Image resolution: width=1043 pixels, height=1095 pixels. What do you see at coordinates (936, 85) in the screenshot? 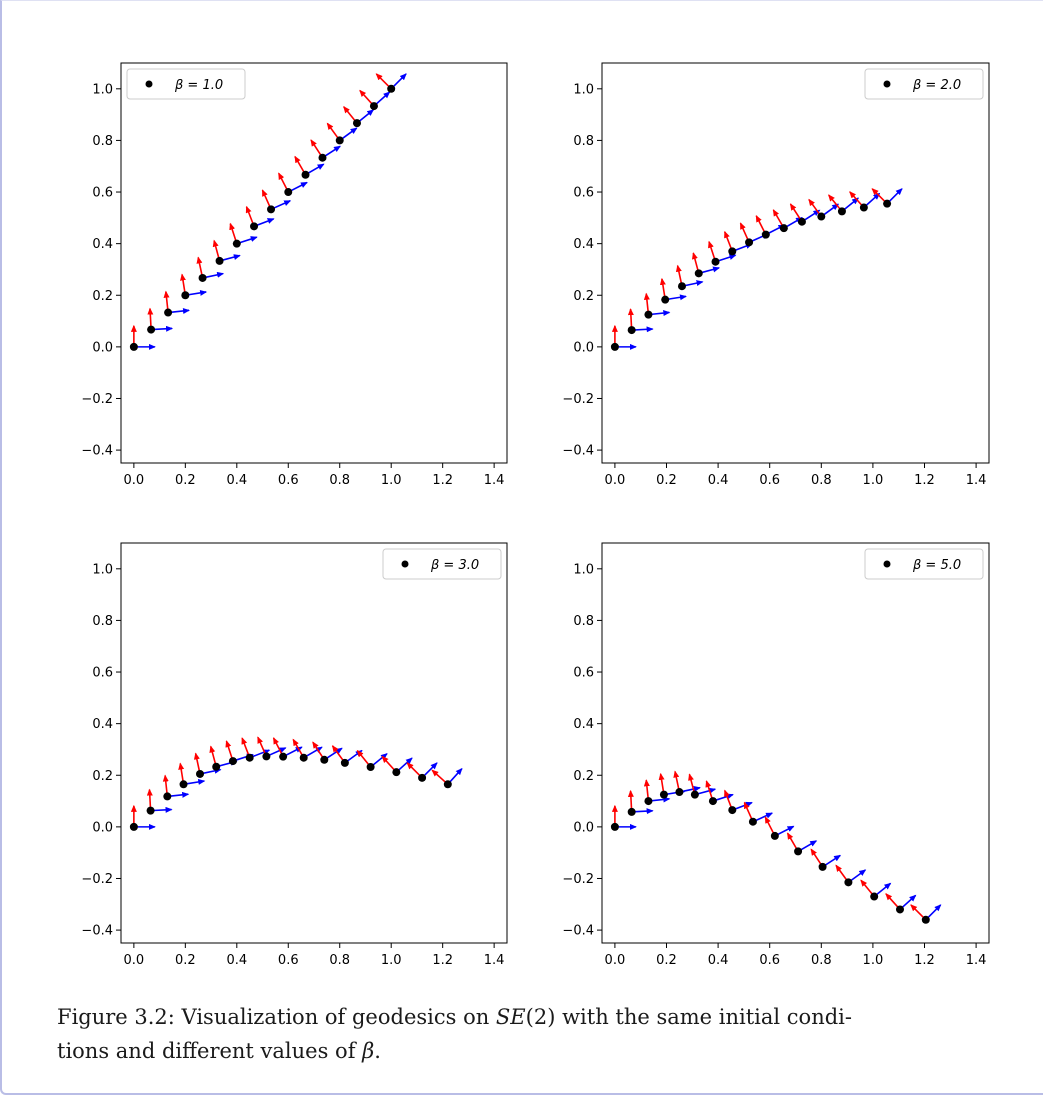
I see `legend-label: β = 2.0` at bounding box center [936, 85].